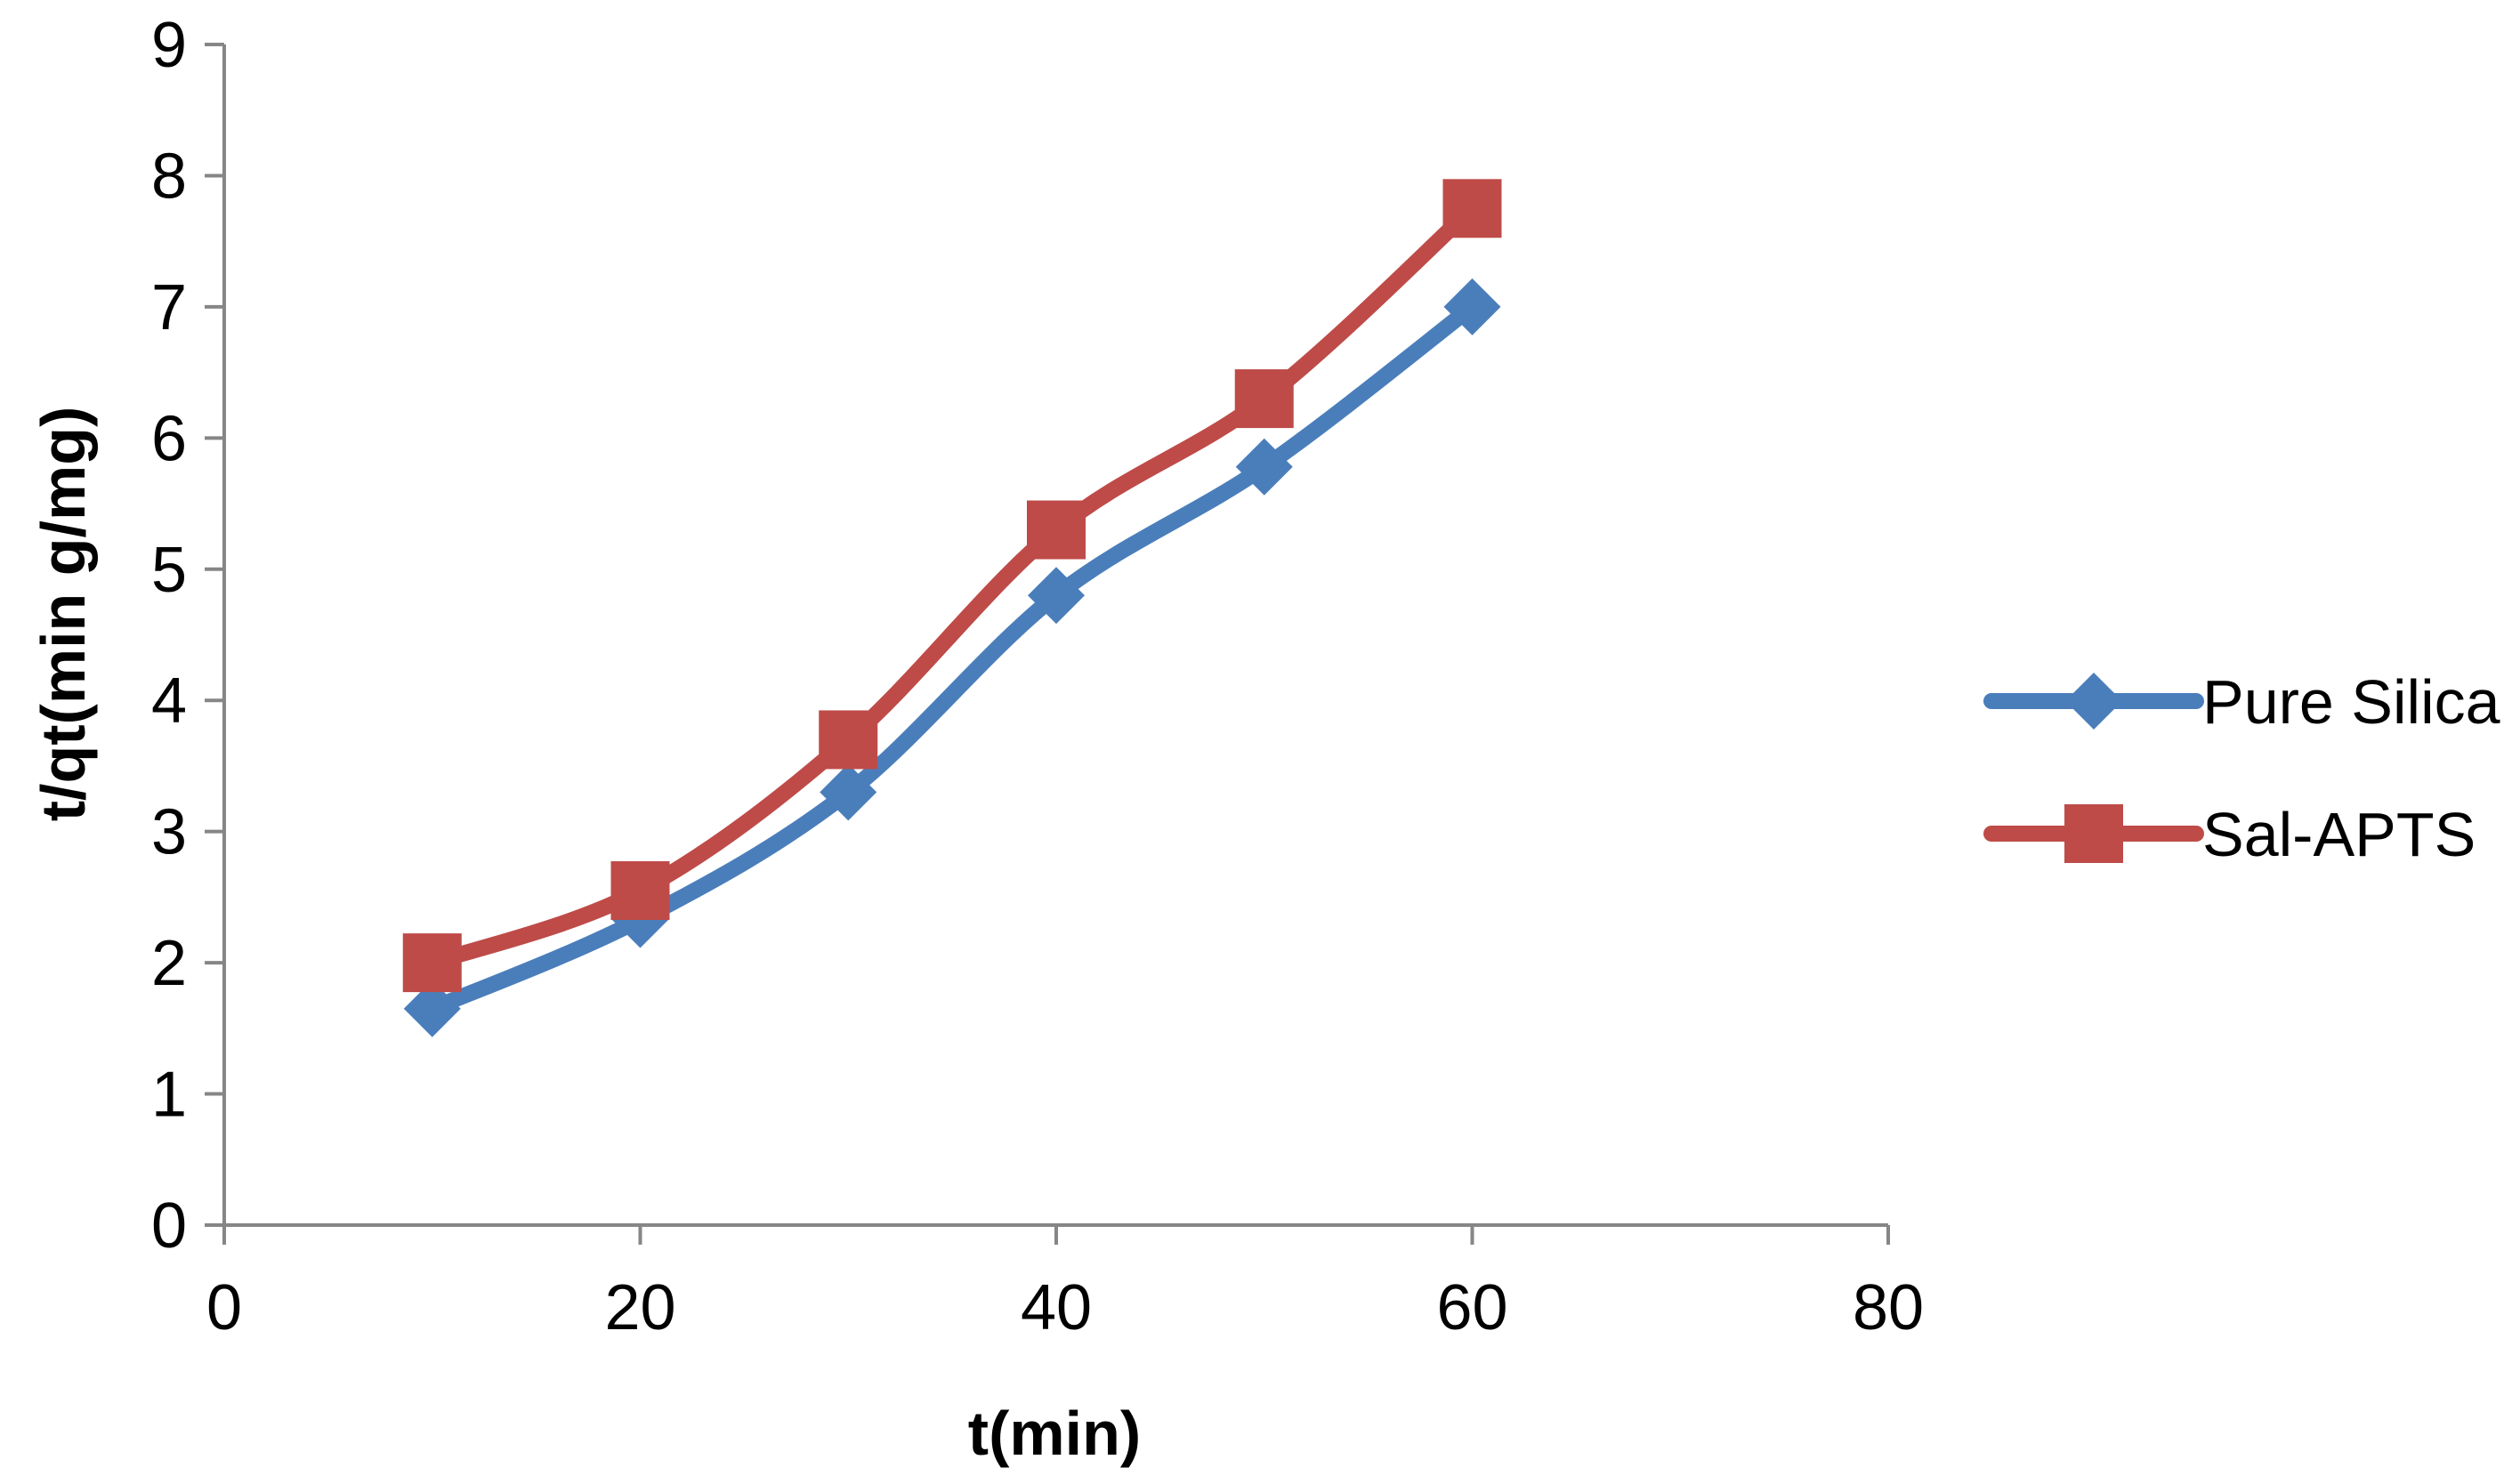  What do you see at coordinates (639, 1307) in the screenshot?
I see `x-tick-label: 20` at bounding box center [639, 1307].